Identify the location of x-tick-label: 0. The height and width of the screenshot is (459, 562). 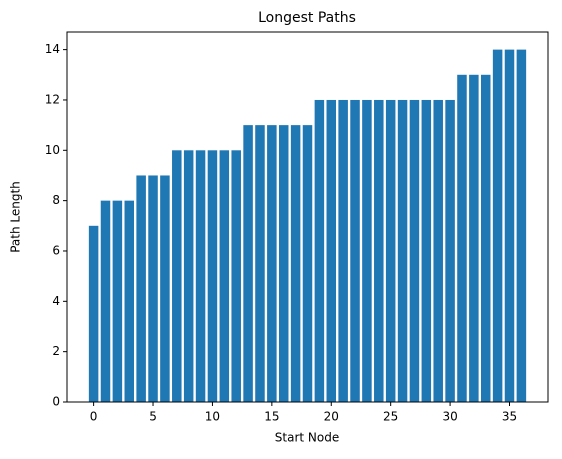
(94, 417).